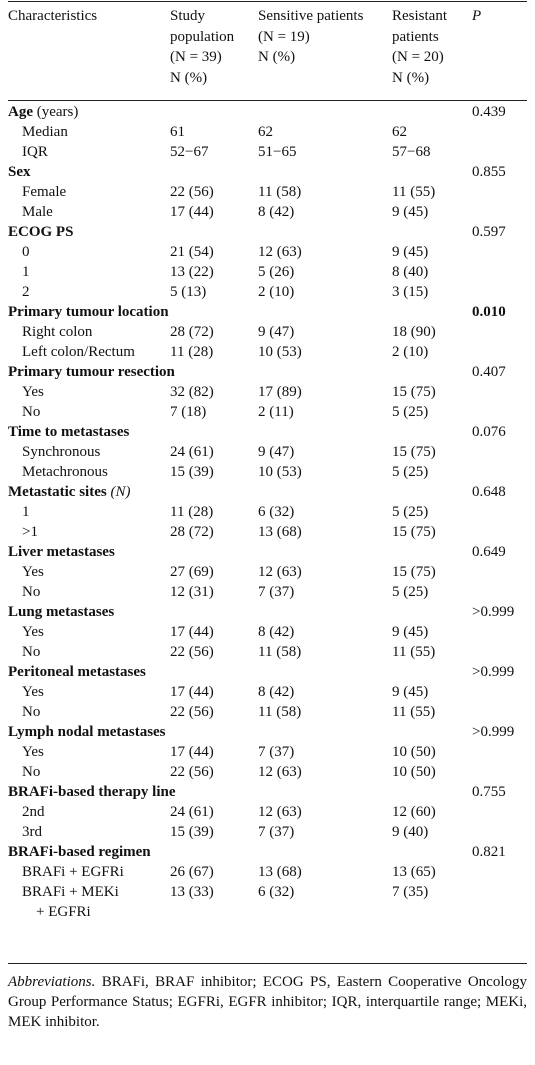 Image resolution: width=535 pixels, height=1065 pixels. I want to click on cell-study-population: 13 (22), so click(192, 272).